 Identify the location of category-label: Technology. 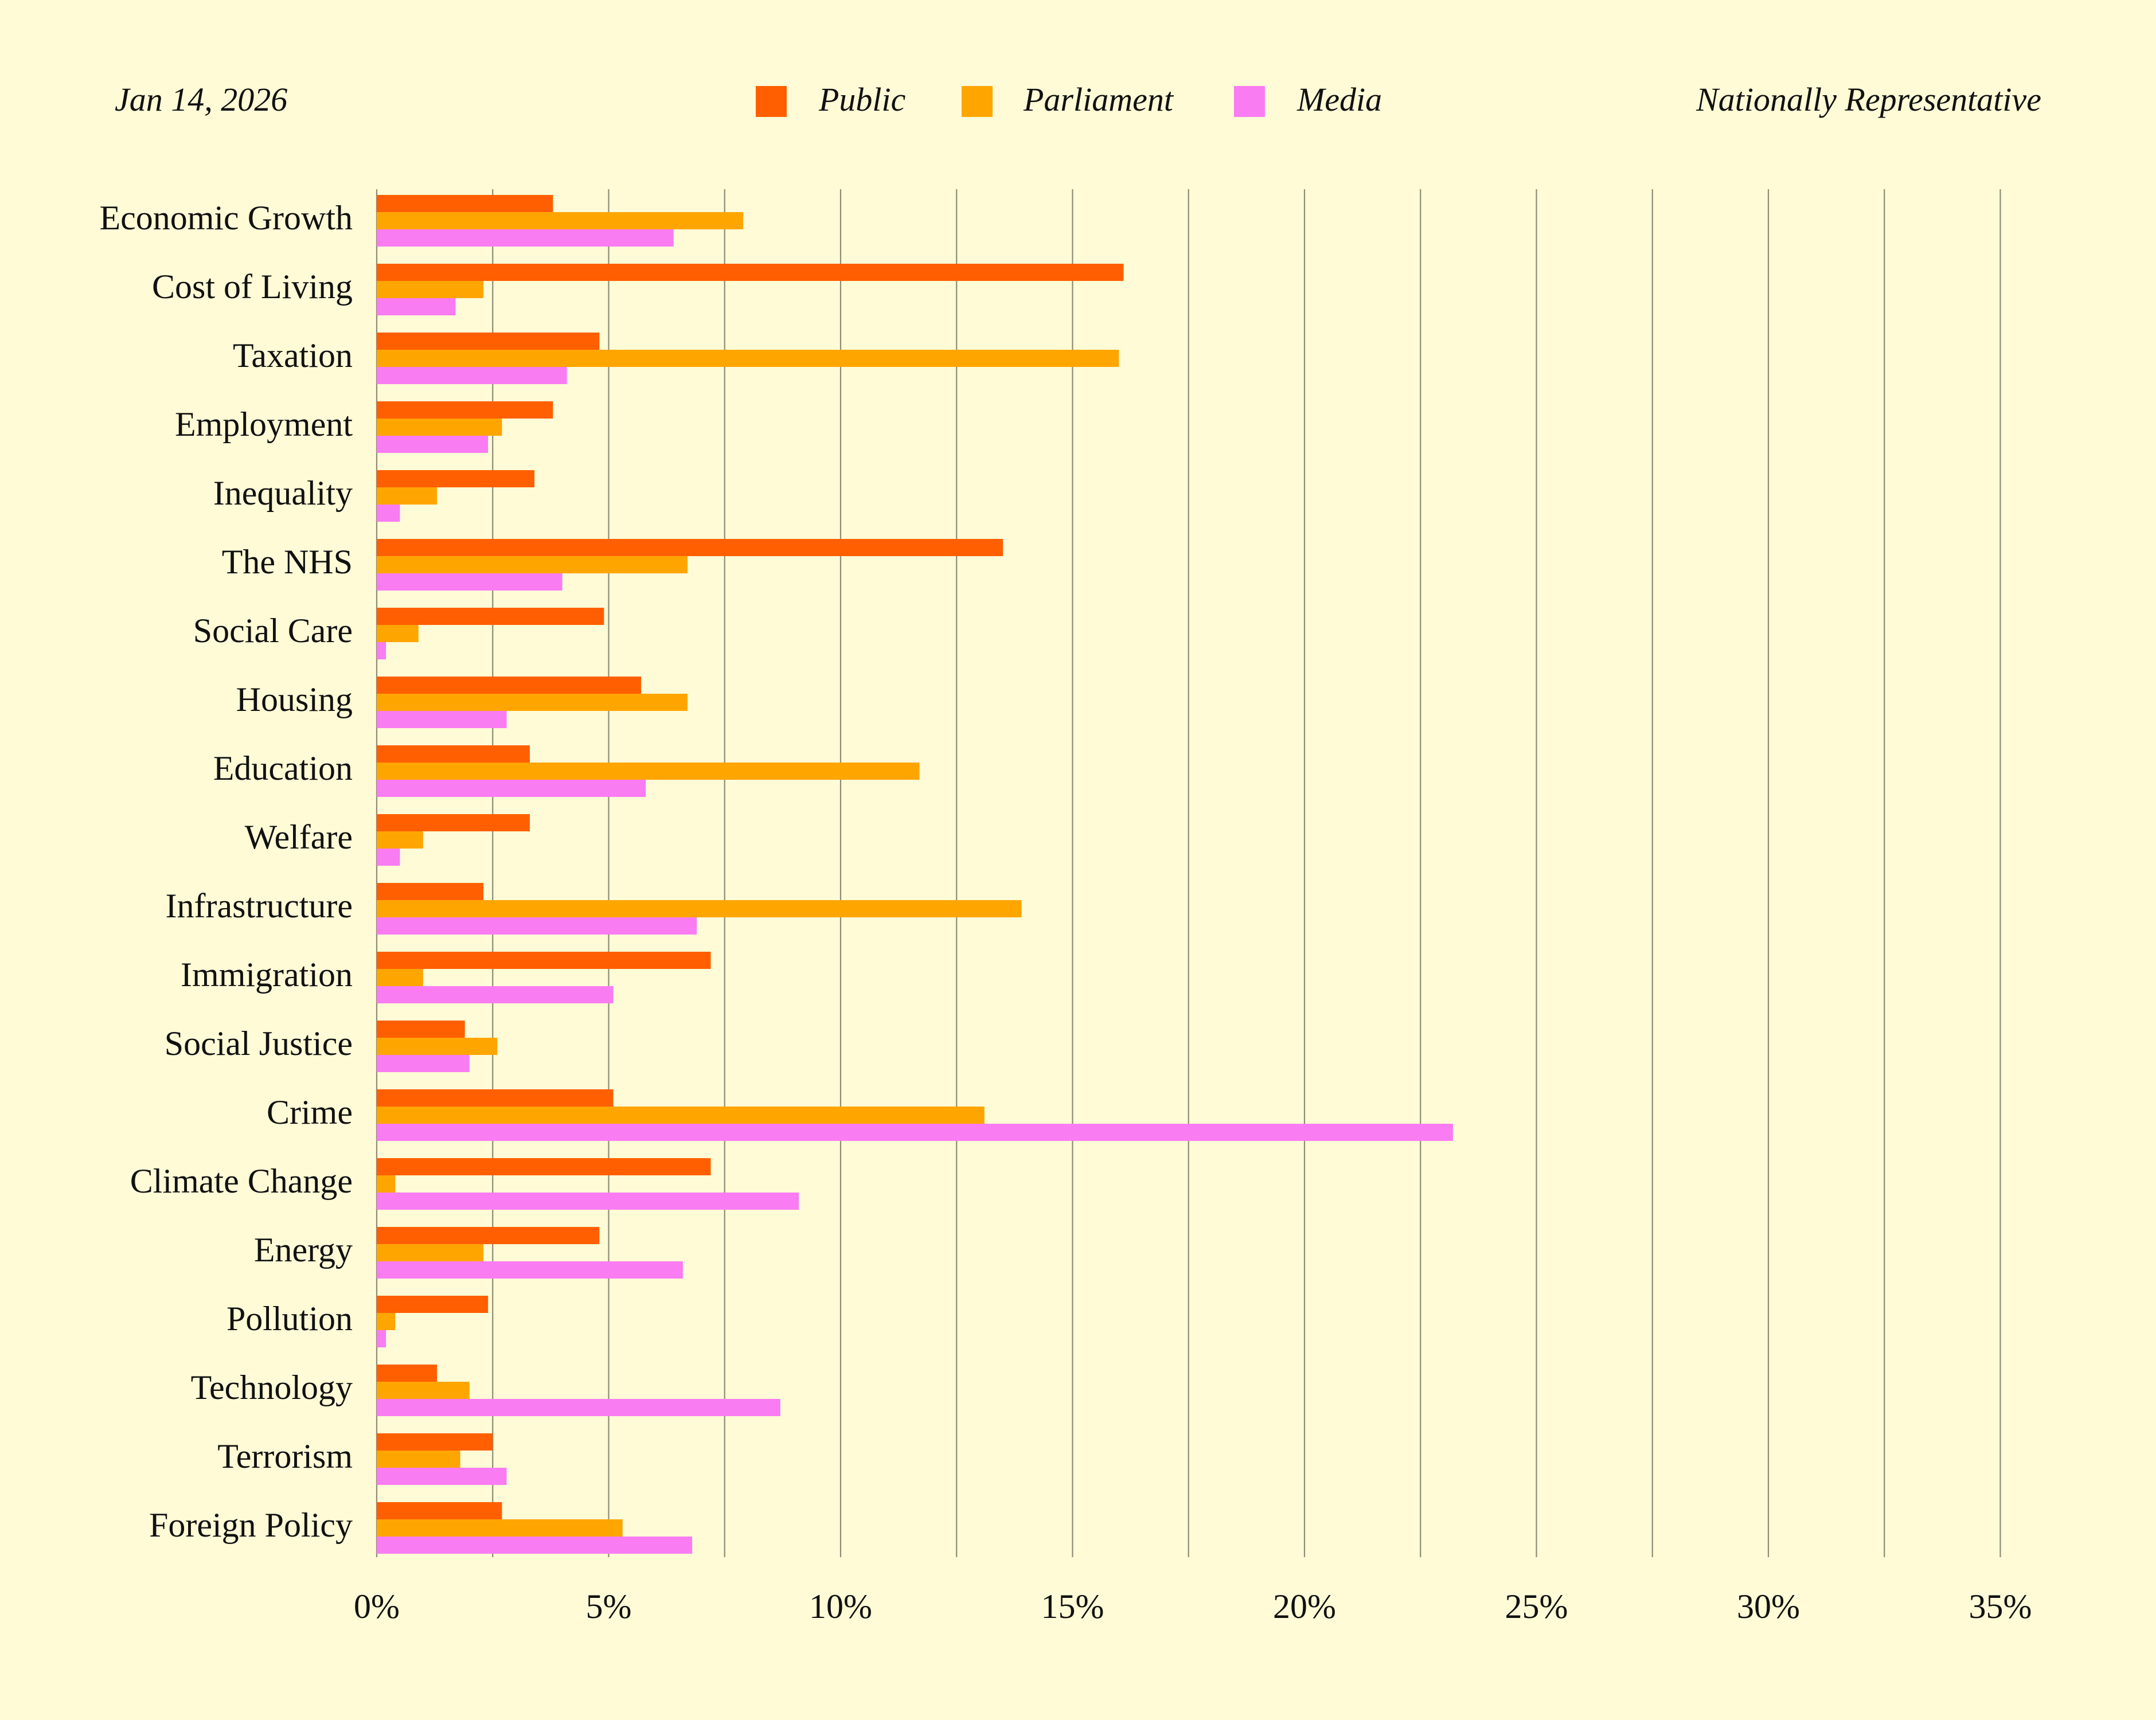
(272, 1387).